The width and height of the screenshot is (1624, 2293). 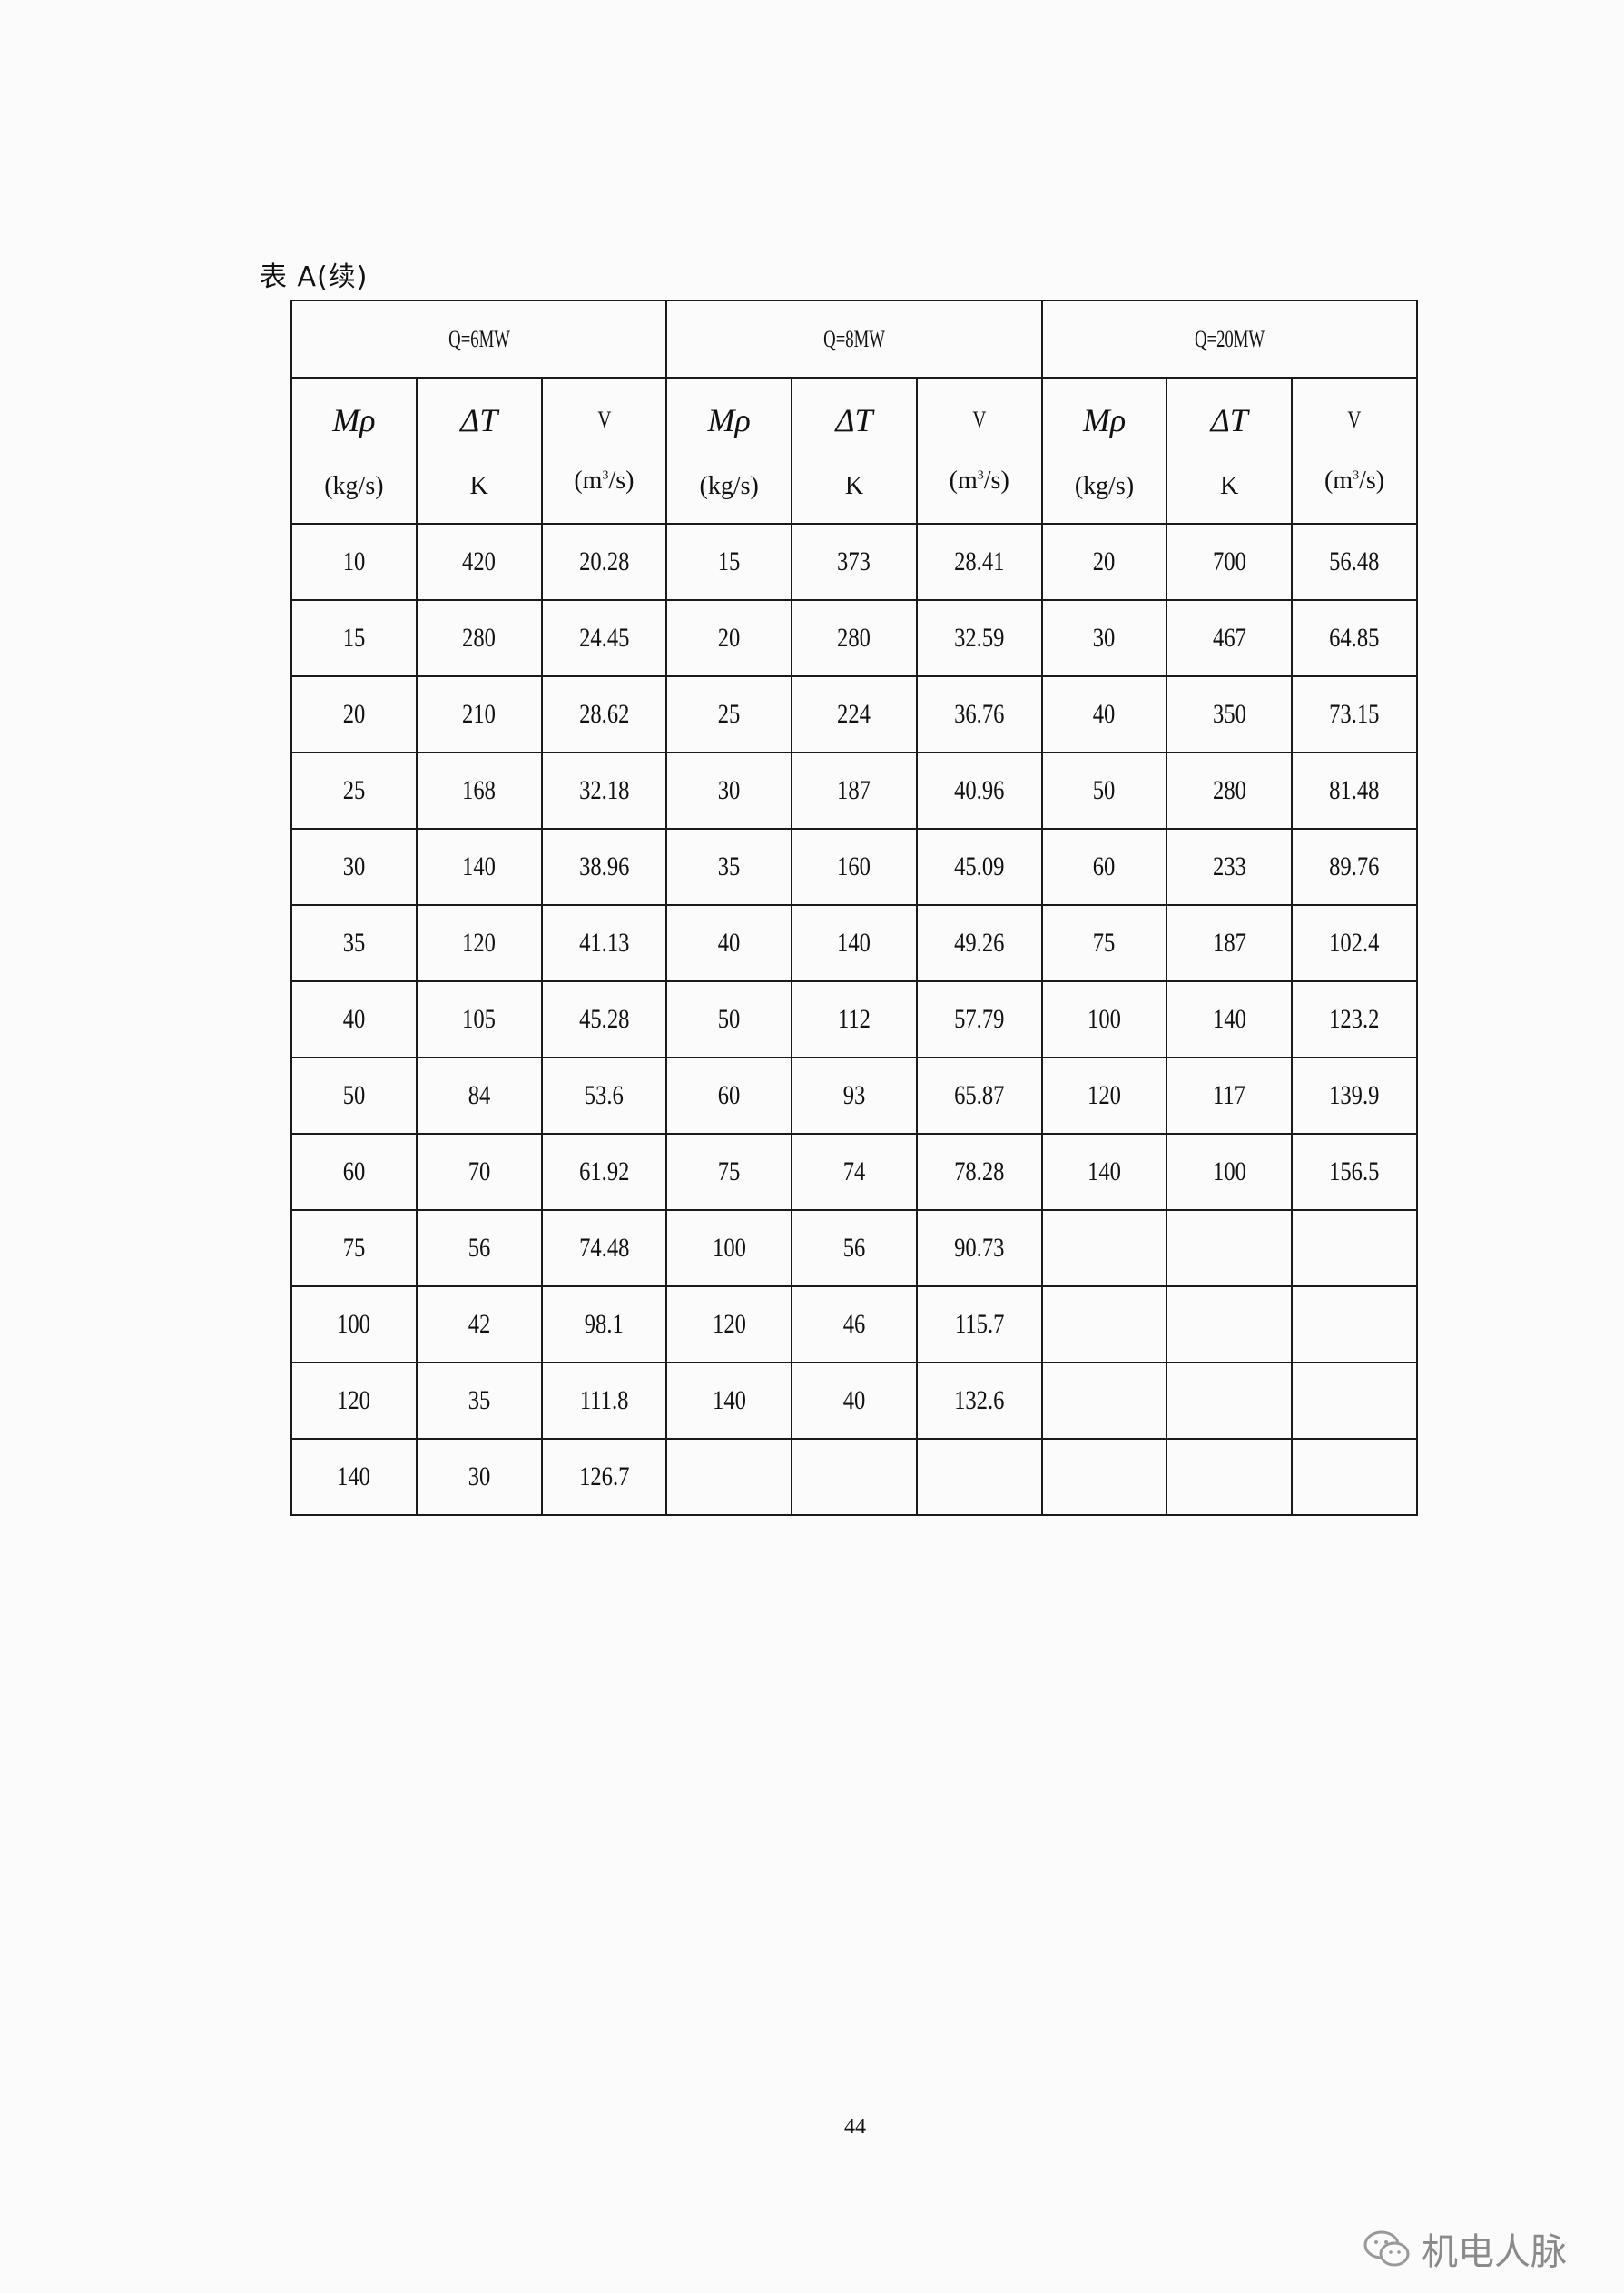 I want to click on mass-flow-header: Mρ (kg/s), so click(x=354, y=451).